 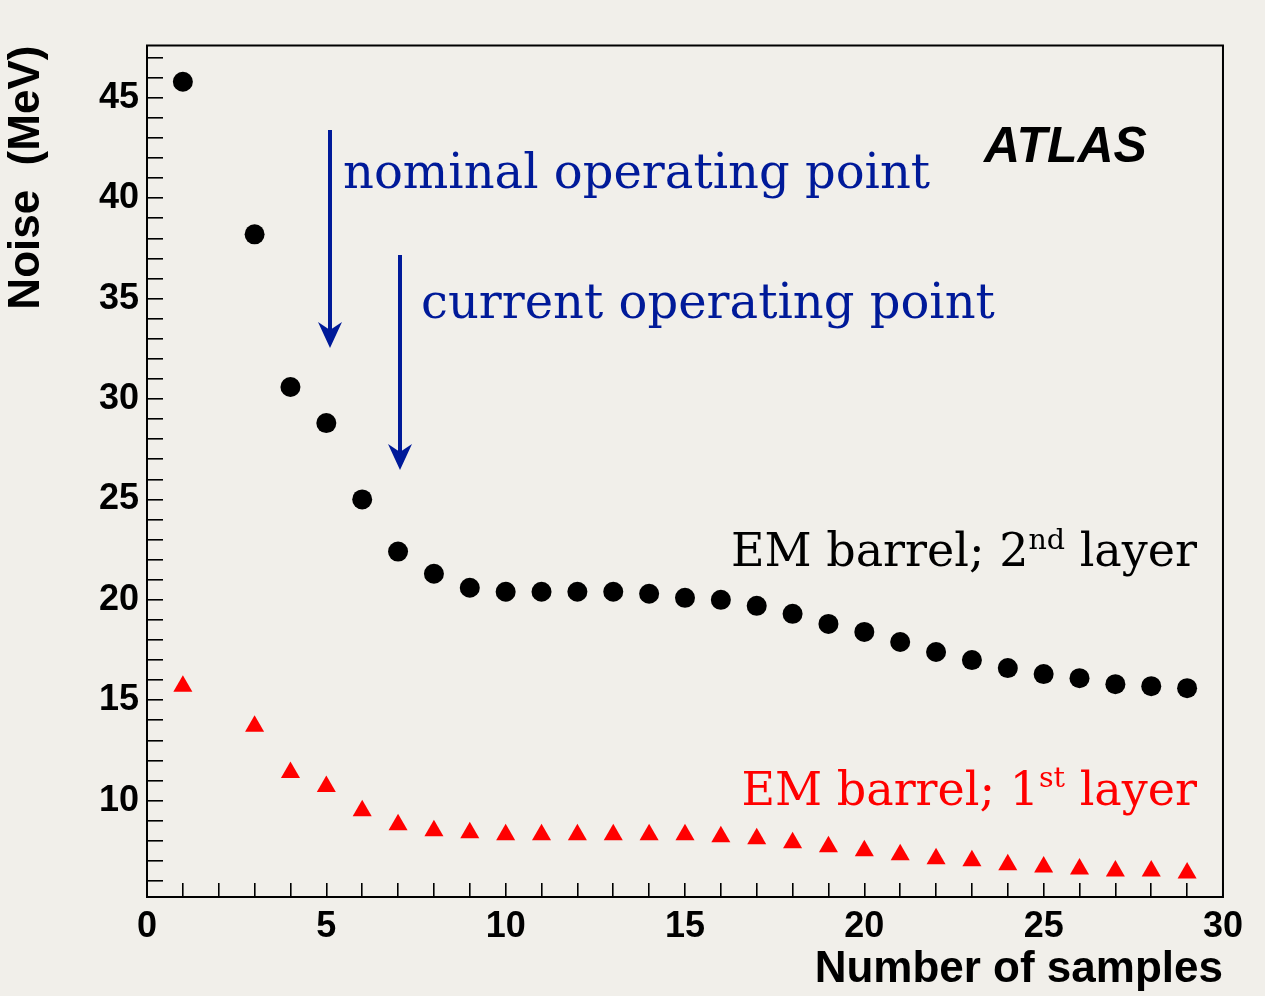 What do you see at coordinates (118, 296) in the screenshot?
I see `y-tick-label: 35` at bounding box center [118, 296].